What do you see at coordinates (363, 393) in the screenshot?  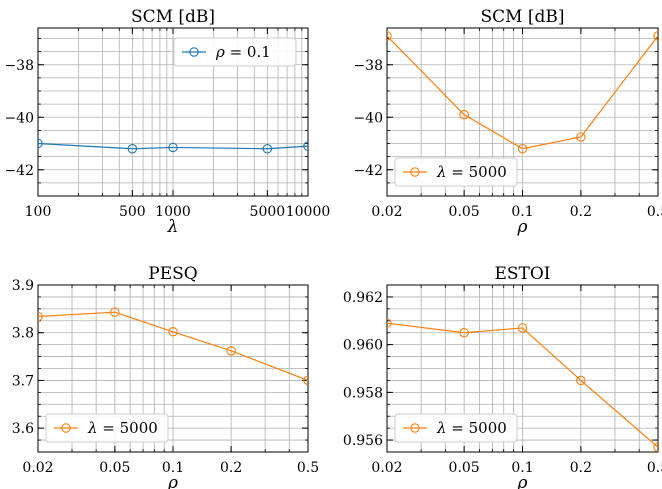 I see `y-tick-label: 0.958` at bounding box center [363, 393].